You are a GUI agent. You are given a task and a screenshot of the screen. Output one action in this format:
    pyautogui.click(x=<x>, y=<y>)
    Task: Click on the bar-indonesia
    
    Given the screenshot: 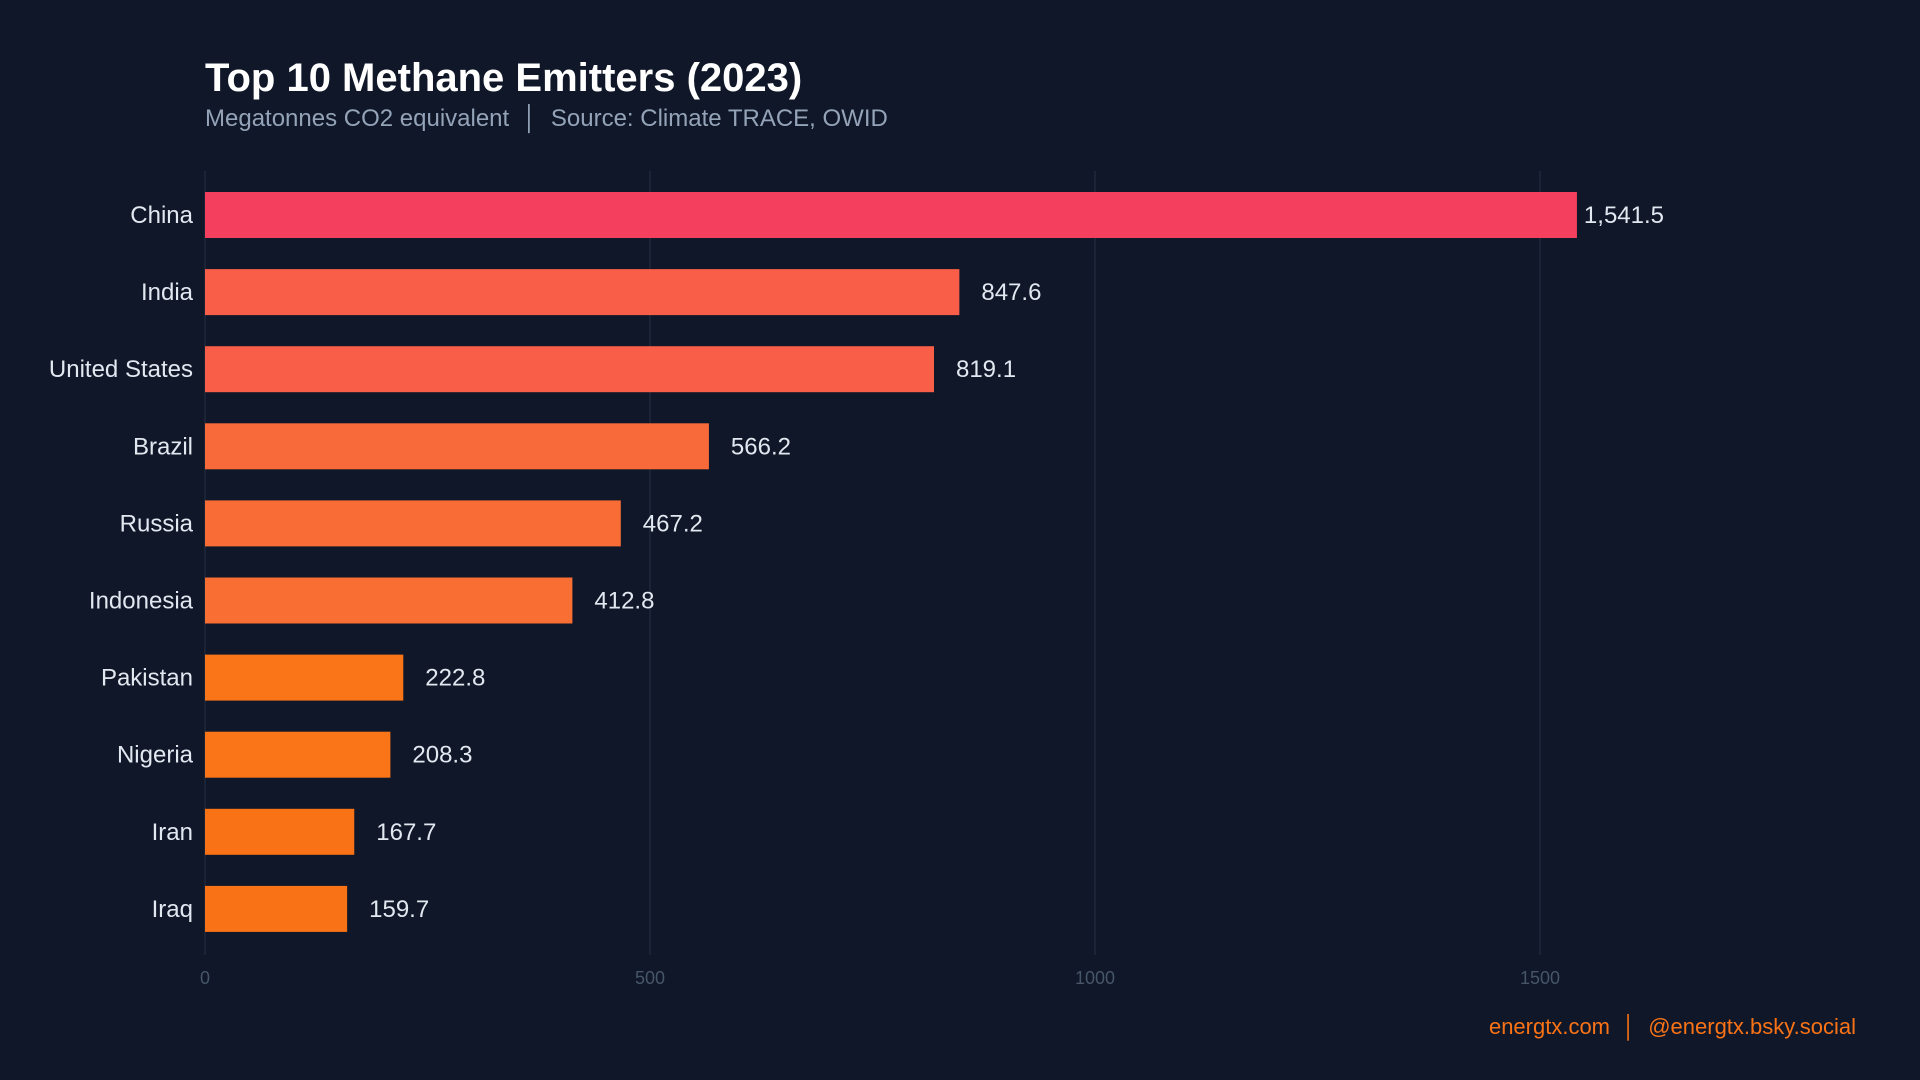 What is the action you would take?
    pyautogui.click(x=389, y=600)
    